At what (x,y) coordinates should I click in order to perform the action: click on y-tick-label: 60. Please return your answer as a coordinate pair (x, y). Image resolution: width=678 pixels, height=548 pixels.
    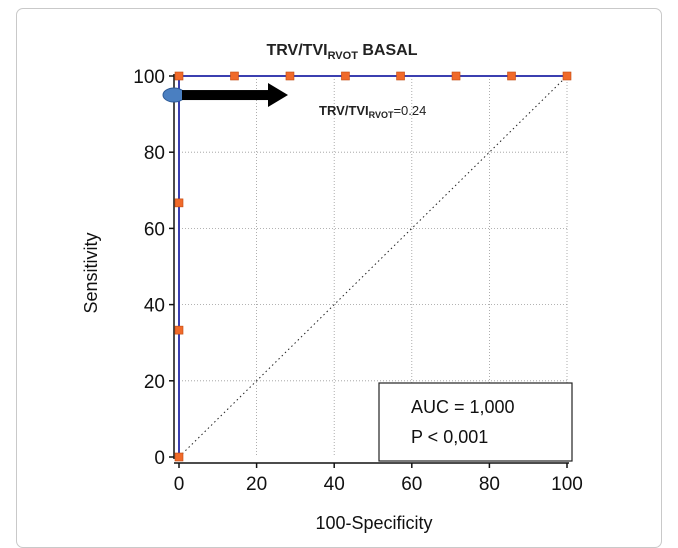
    Looking at the image, I should click on (154, 229).